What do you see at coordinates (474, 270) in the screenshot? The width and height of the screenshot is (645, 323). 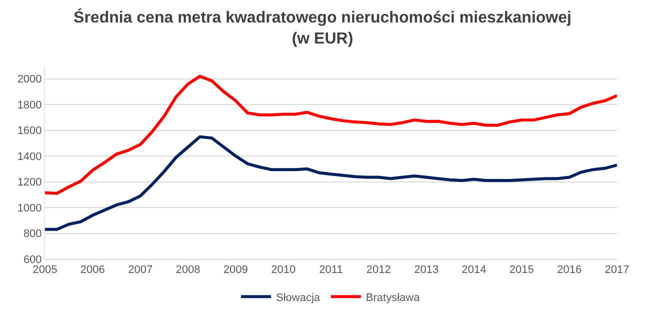 I see `x-tick-label: 2014` at bounding box center [474, 270].